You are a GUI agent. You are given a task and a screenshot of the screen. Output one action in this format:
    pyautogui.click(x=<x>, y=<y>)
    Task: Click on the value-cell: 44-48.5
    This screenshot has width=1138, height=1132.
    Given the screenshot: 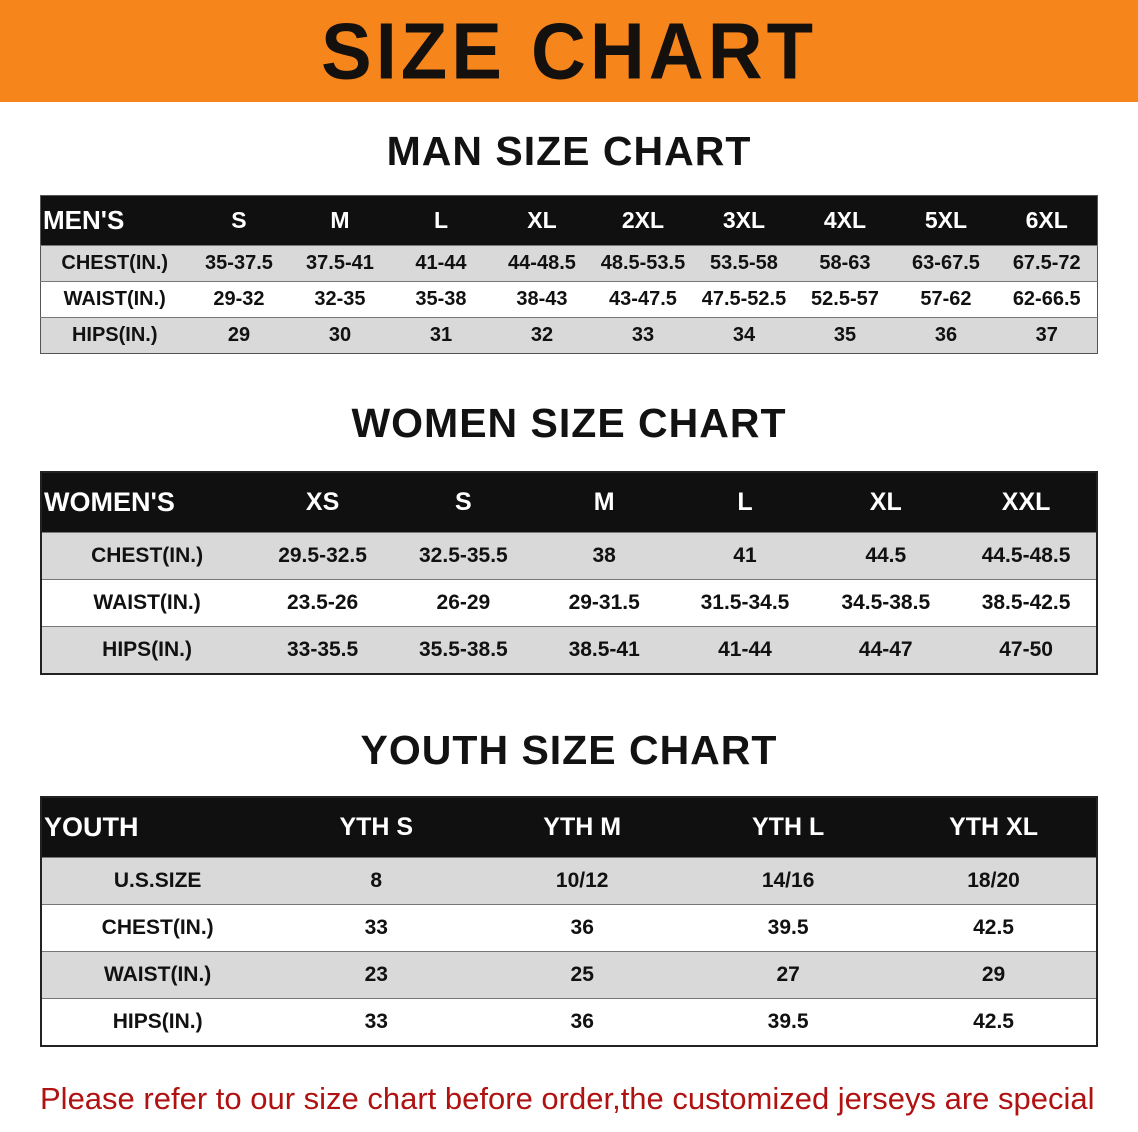 What is the action you would take?
    pyautogui.click(x=542, y=263)
    